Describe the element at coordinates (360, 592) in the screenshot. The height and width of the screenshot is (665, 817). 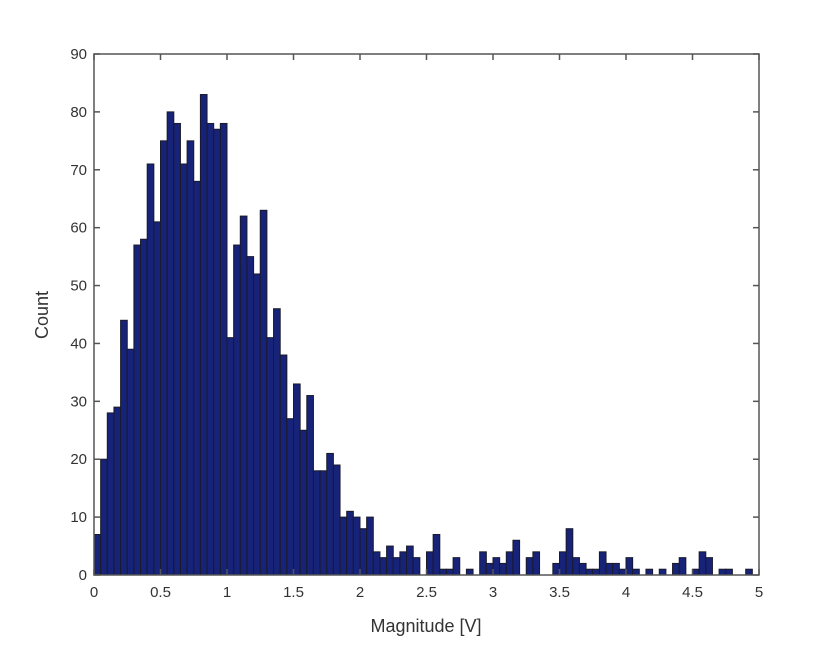
I see `x-tick-label: 2` at that location.